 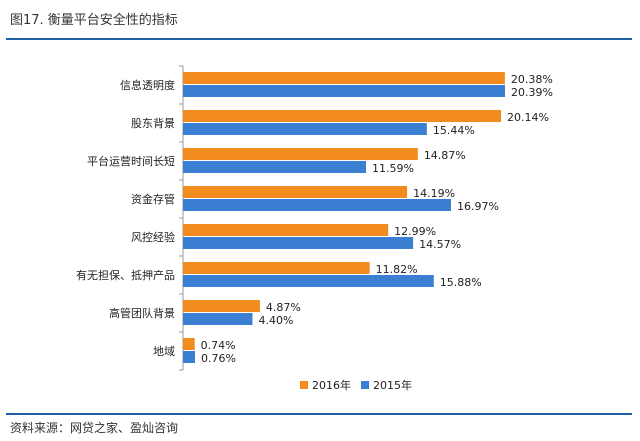 What do you see at coordinates (153, 199) in the screenshot?
I see `category-label: 资金存管` at bounding box center [153, 199].